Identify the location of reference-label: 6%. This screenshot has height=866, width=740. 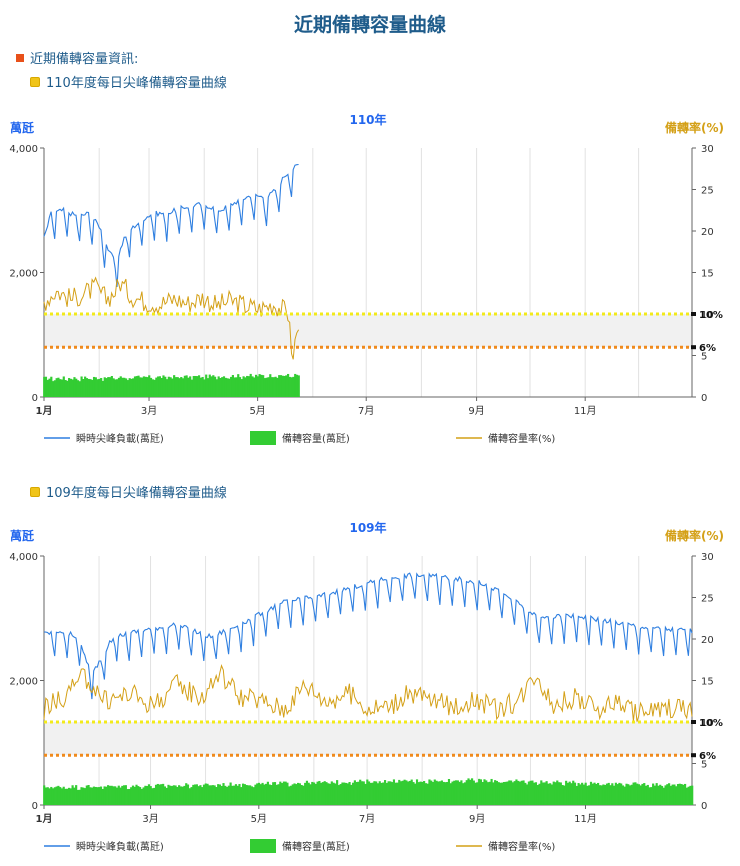
(707, 756).